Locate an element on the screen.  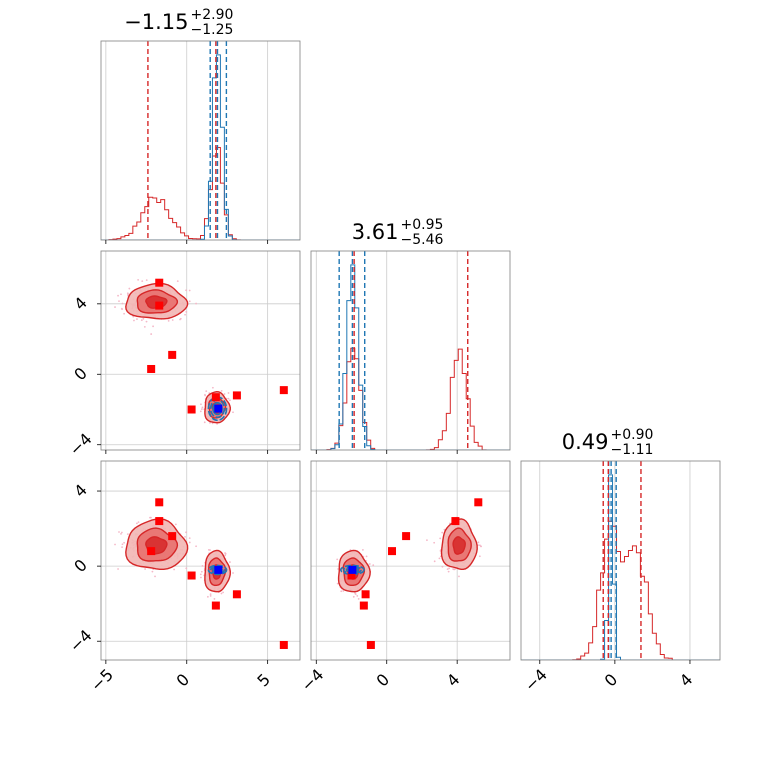
y-tick-label: 0 is located at coordinates (80, 565).